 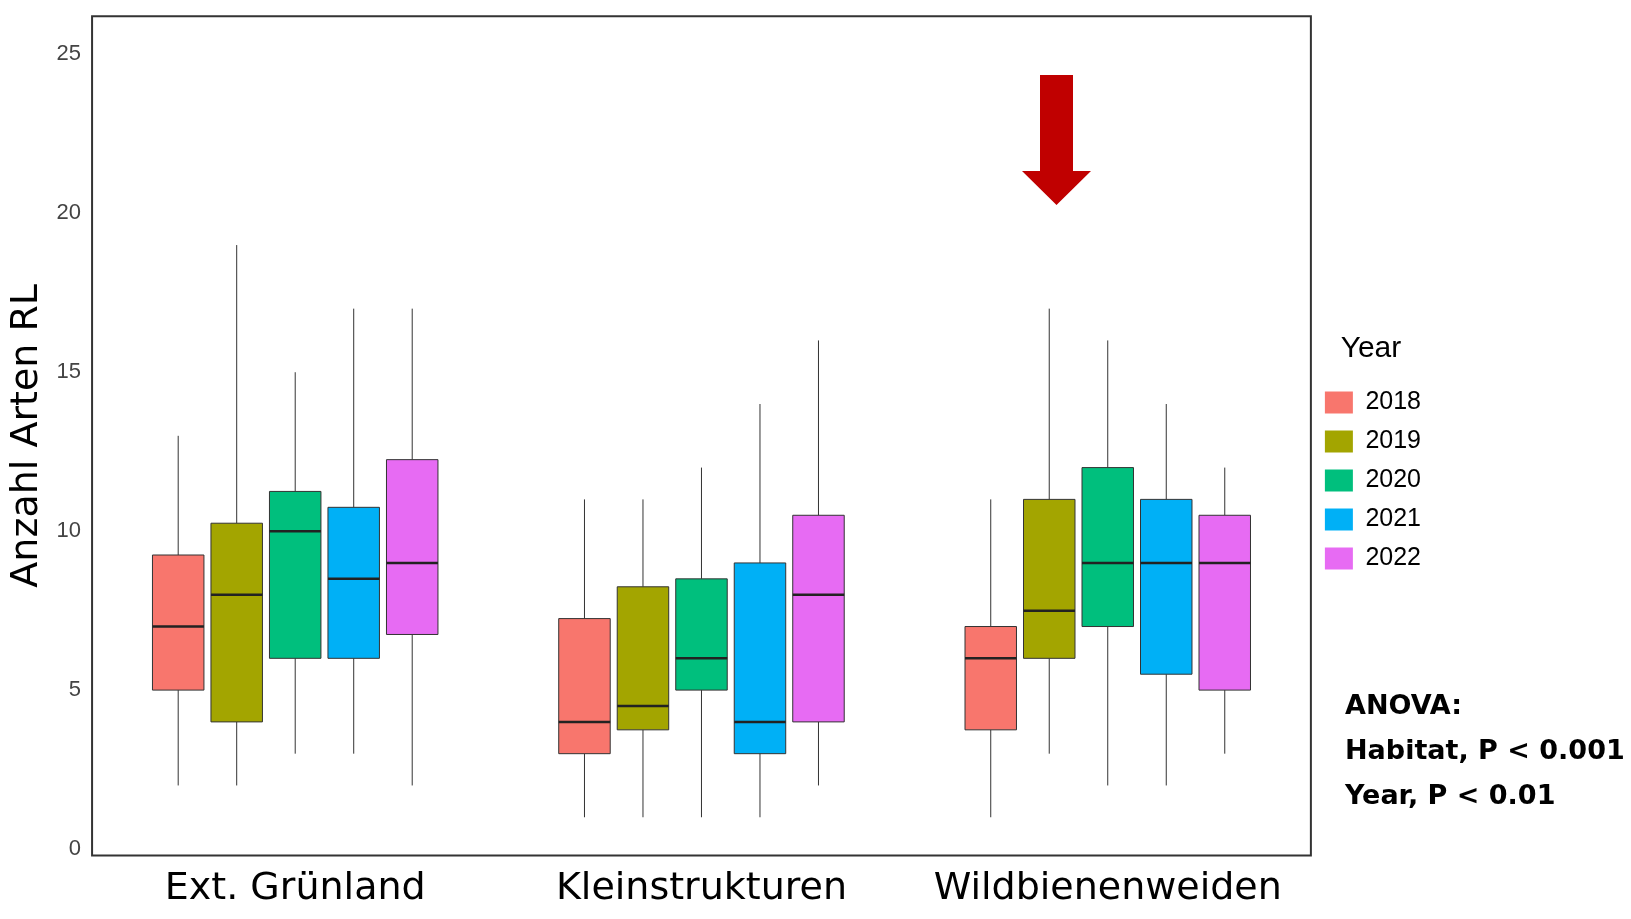 I want to click on legend-label: 2020, so click(x=1393, y=478).